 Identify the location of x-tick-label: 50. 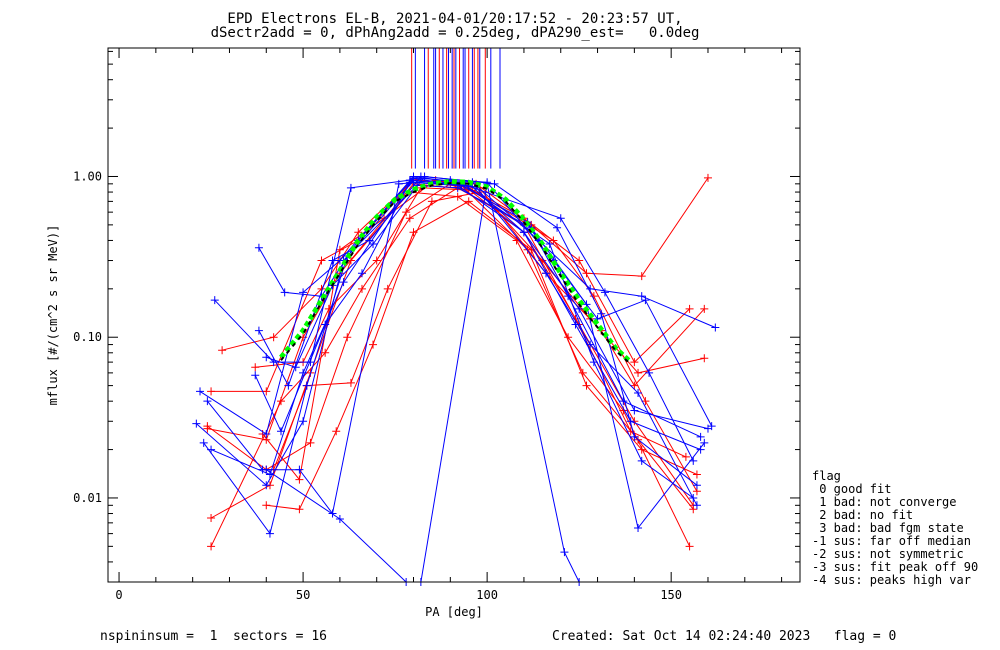
(303, 595).